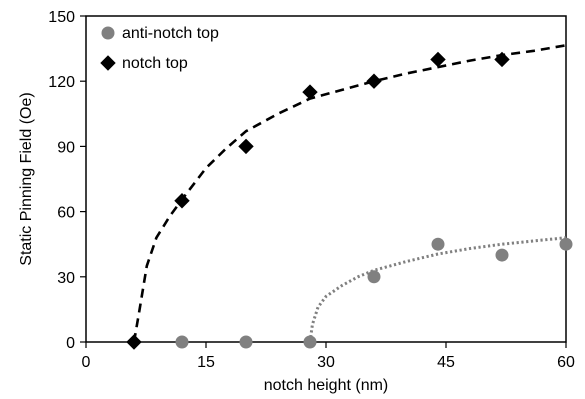 The width and height of the screenshot is (585, 399). I want to click on x-axis-title: notch height (nm), so click(326, 385).